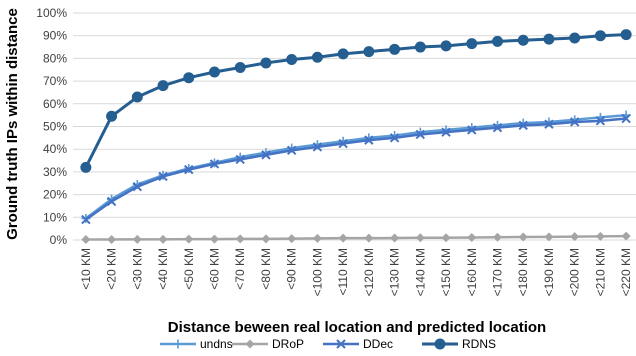  I want to click on y-tick-label: 30%, so click(55, 172).